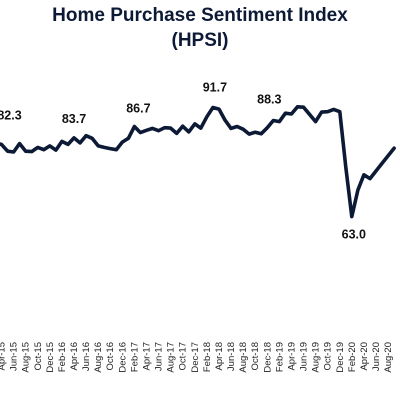  Describe the element at coordinates (159, 356) in the screenshot. I see `x-tick-label: Jun-17` at that location.